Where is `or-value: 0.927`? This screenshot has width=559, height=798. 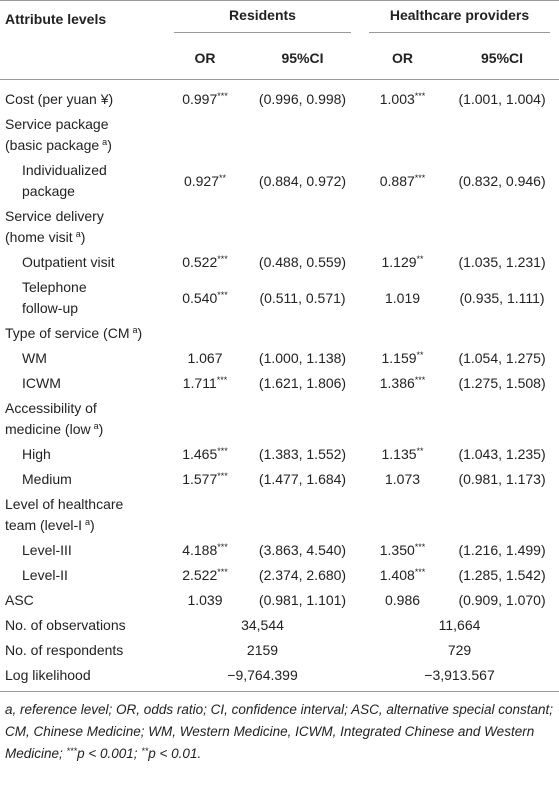
or-value: 0.927 is located at coordinates (201, 180).